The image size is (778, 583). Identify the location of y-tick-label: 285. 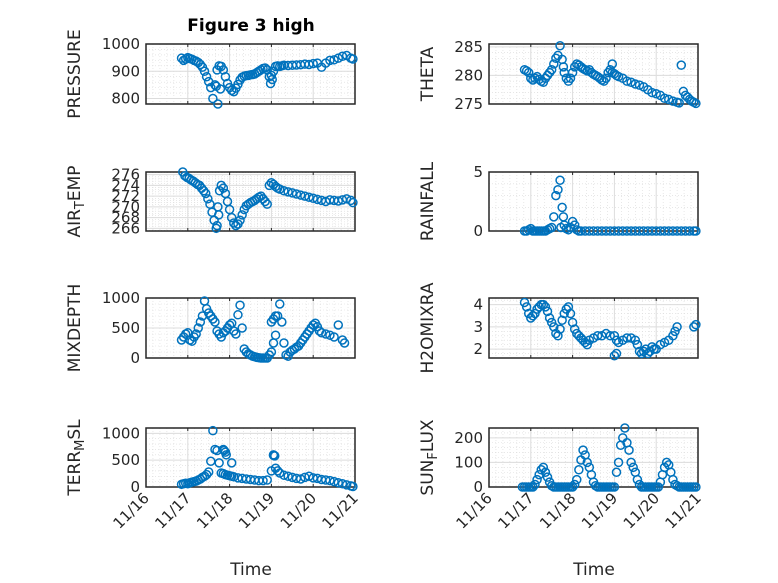
(468, 47).